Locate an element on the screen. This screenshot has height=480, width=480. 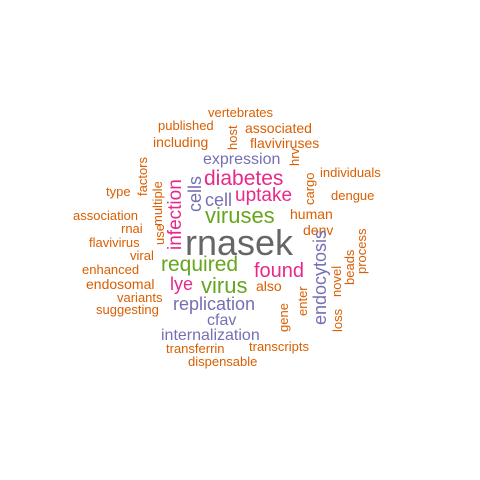
word-beads: beads is located at coordinates (349, 267).